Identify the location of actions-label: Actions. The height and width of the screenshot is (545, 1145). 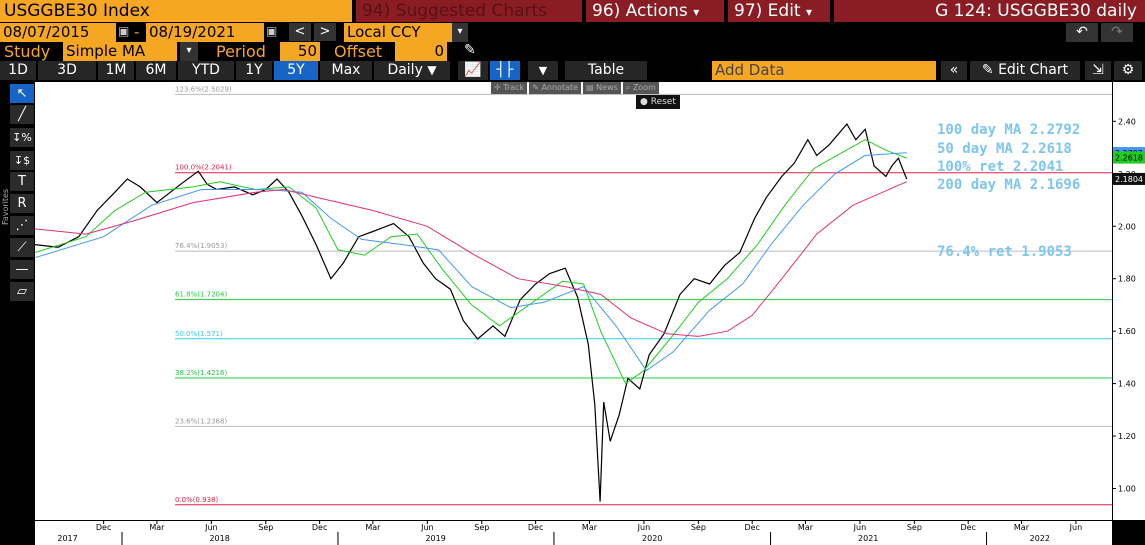
(656, 11).